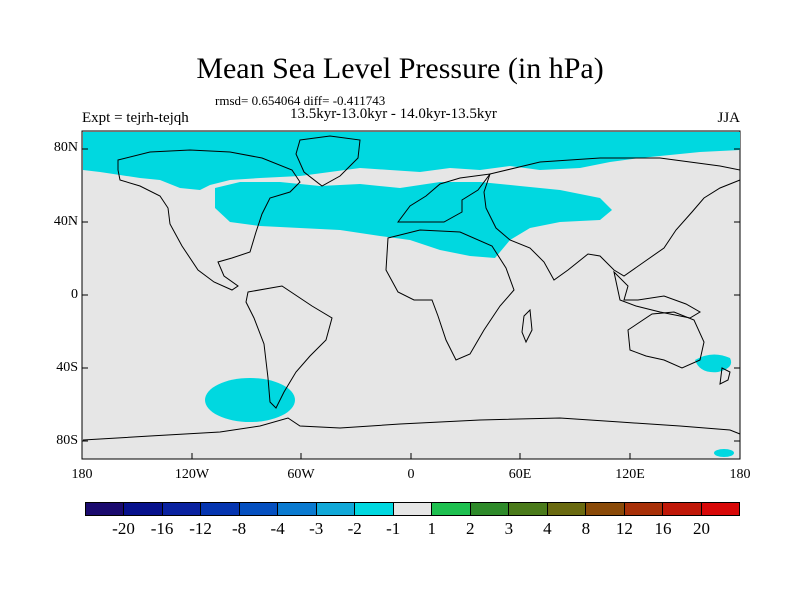 Image resolution: width=800 pixels, height=600 pixels. Describe the element at coordinates (328, 161) in the screenshot. I see `greenland-coastline` at that location.